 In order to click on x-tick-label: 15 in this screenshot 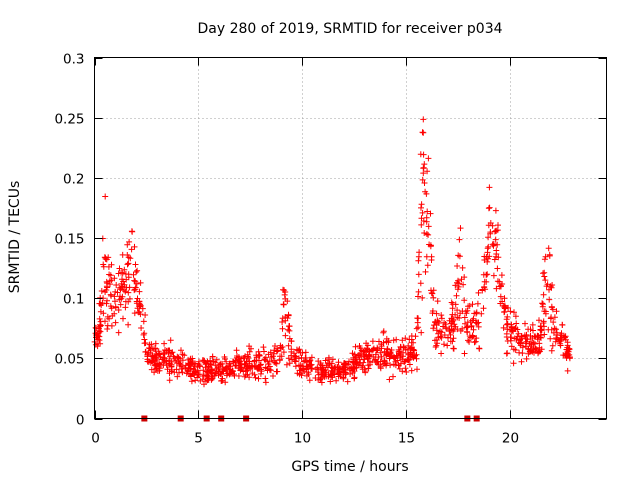, I will do `click(406, 439)`.